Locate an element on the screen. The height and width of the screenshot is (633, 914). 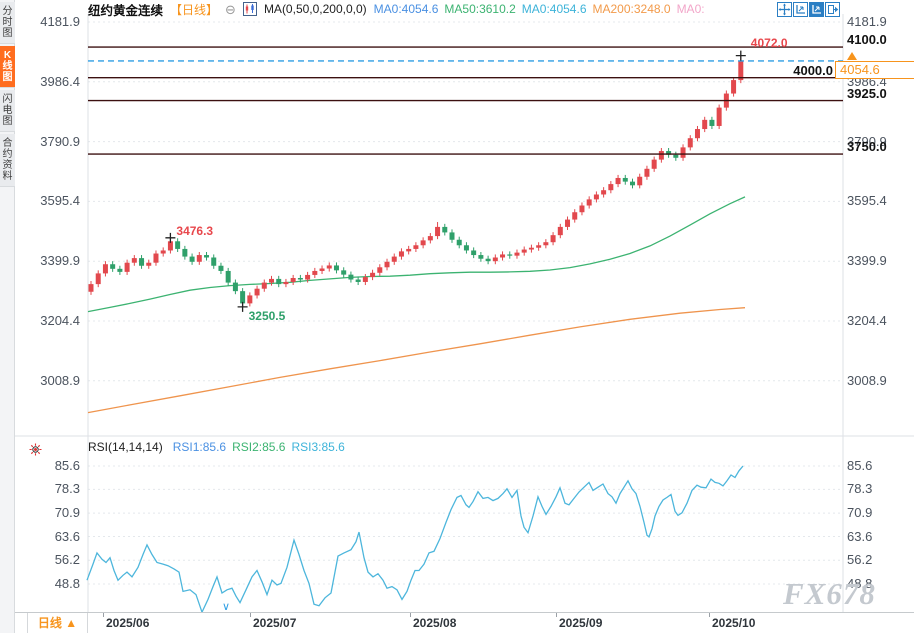
x-axis-label-2: 2025/08 is located at coordinates (435, 623).